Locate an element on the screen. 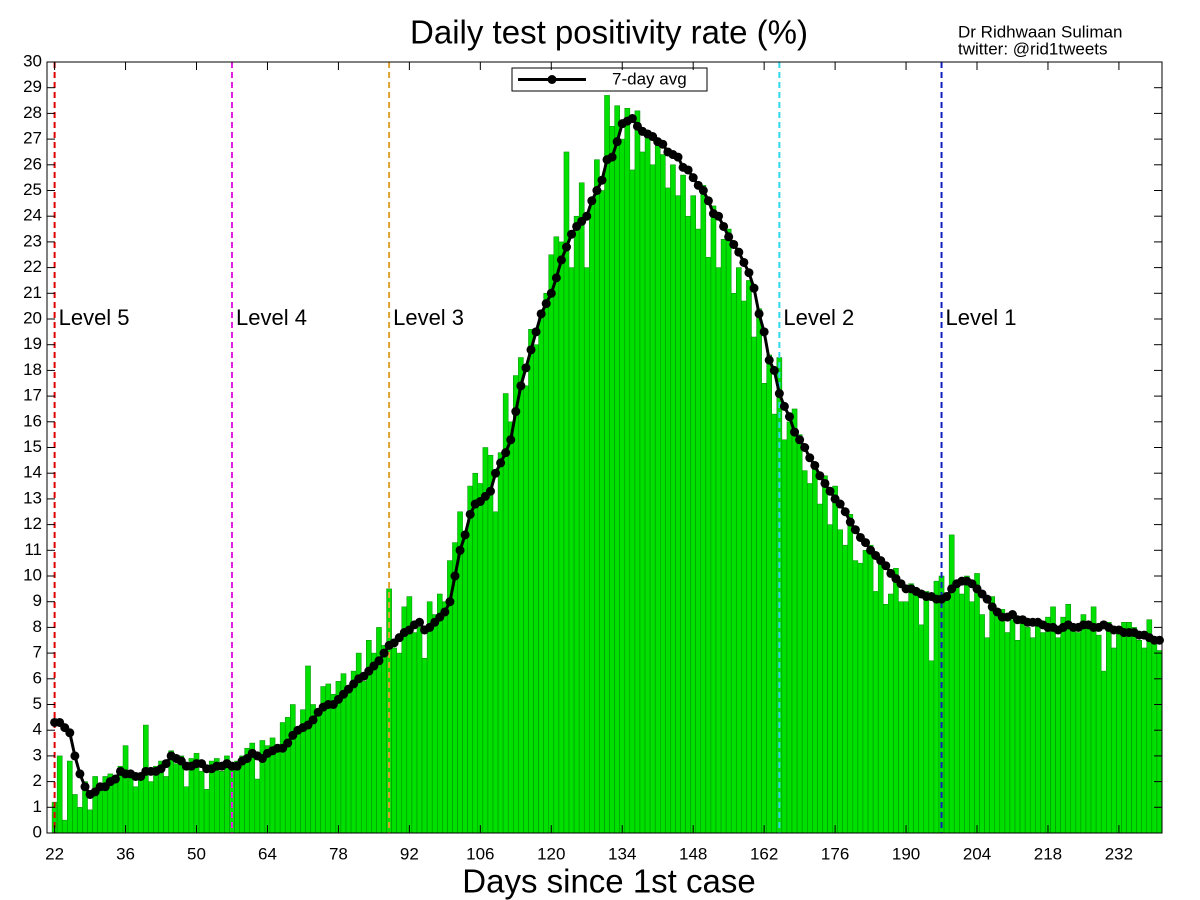 The image size is (1200, 900). y-tick-label: 8 is located at coordinates (37, 626).